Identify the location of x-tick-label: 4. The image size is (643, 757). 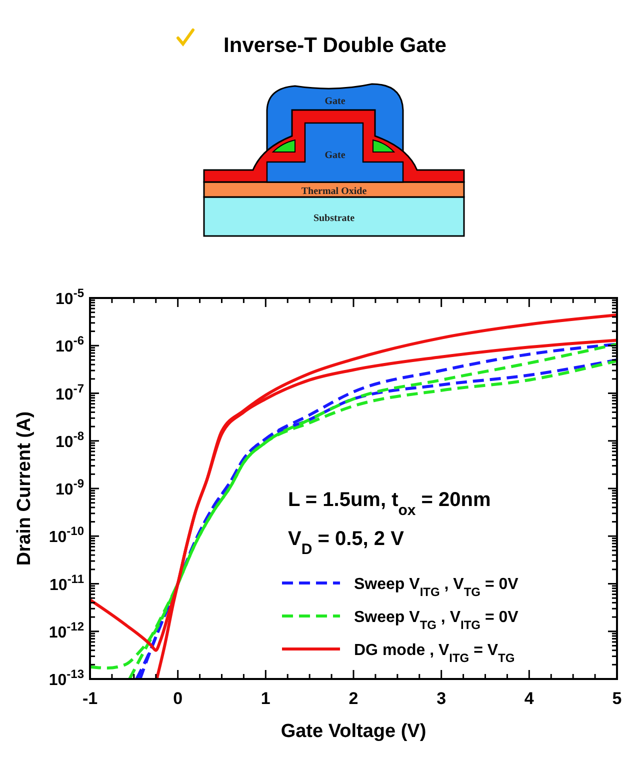
(529, 698).